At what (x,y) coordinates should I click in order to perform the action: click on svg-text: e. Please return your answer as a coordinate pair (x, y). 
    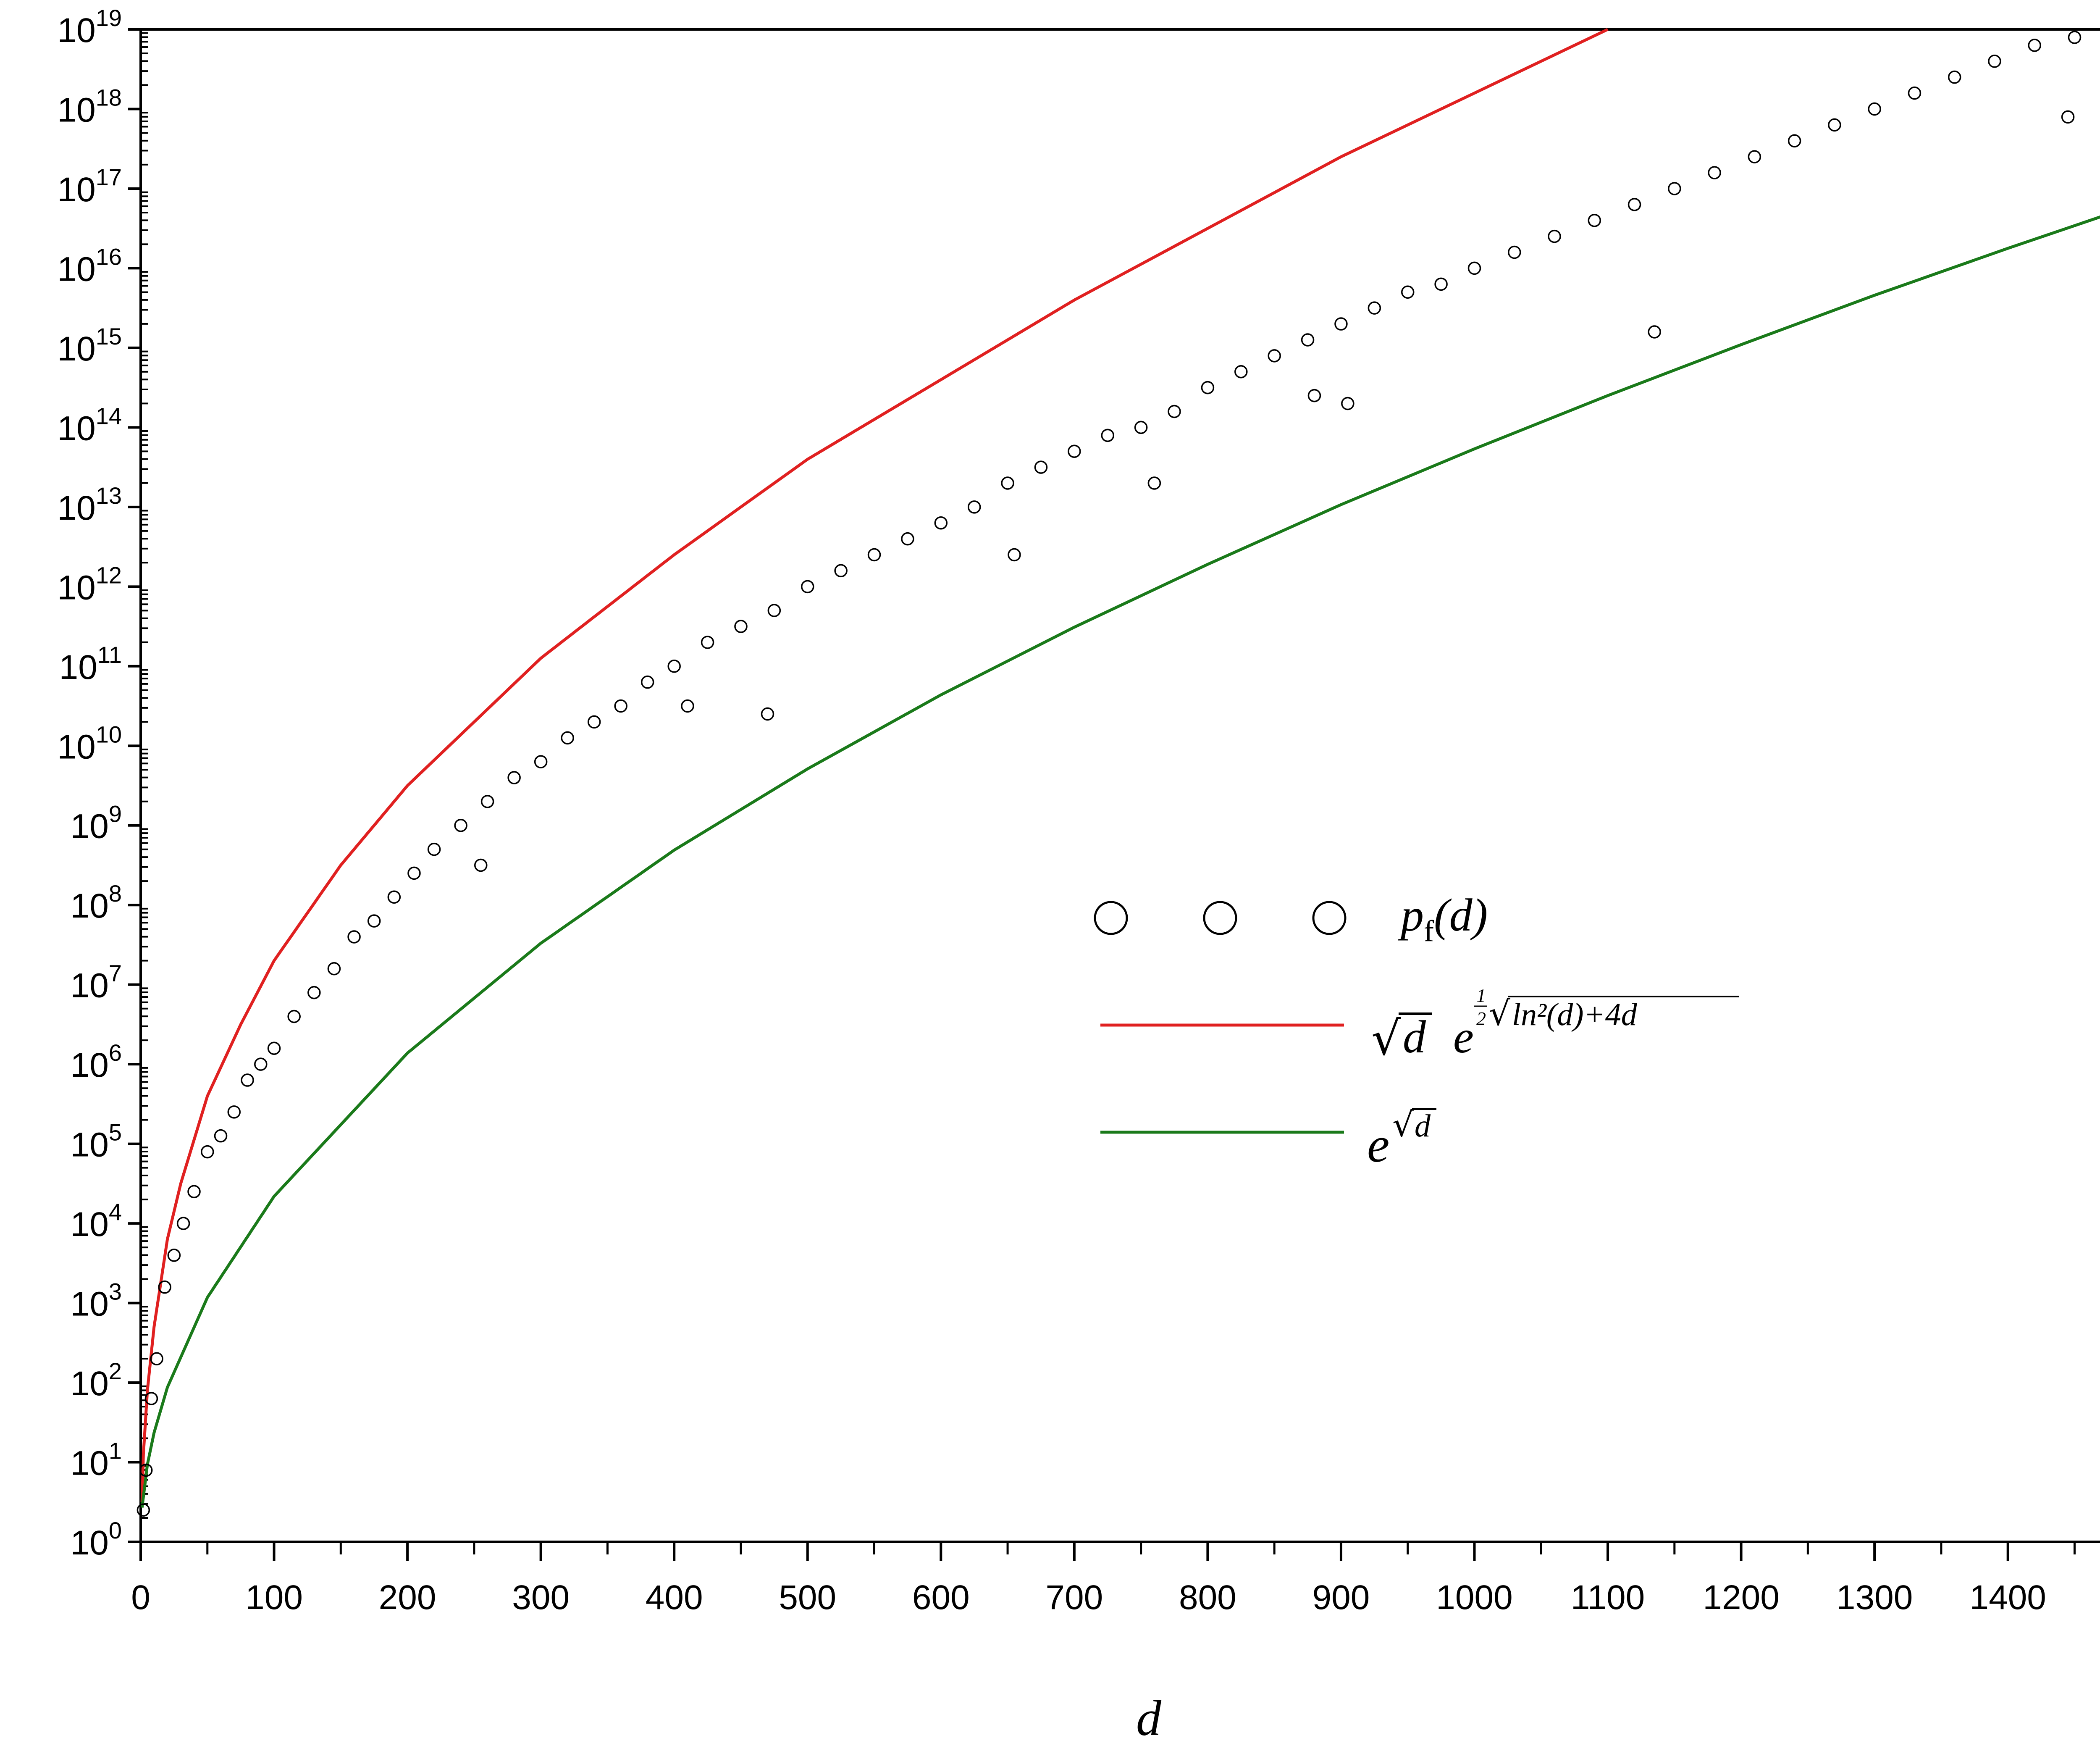
    Looking at the image, I should click on (1378, 1145).